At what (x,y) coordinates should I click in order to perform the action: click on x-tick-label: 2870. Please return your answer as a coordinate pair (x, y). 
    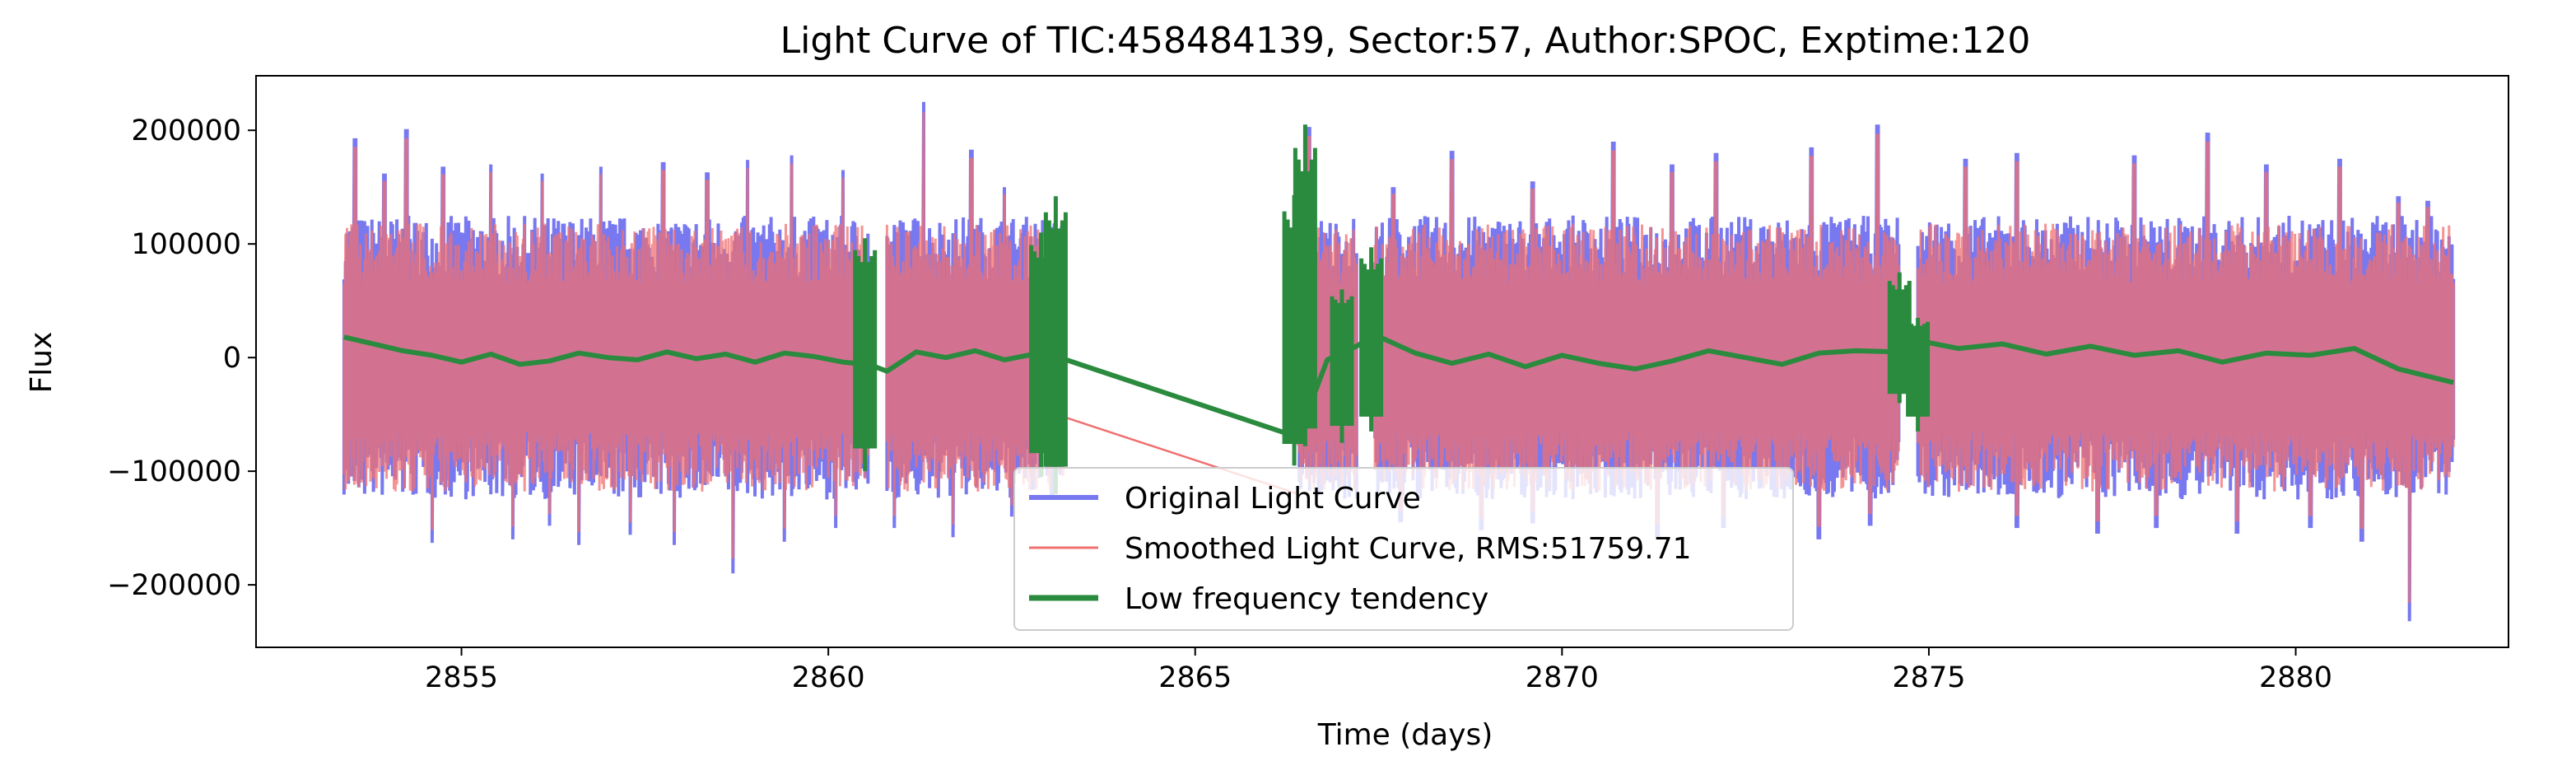
    Looking at the image, I should click on (1562, 677).